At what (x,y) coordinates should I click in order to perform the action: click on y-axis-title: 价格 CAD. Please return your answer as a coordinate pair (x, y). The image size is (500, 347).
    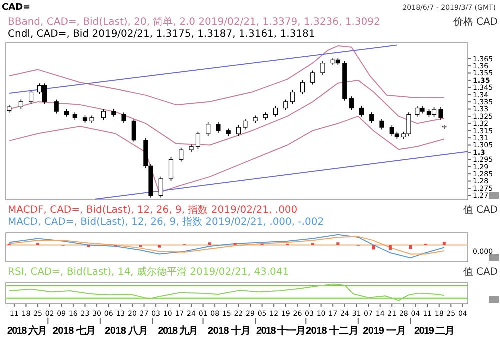
    Looking at the image, I should click on (475, 22).